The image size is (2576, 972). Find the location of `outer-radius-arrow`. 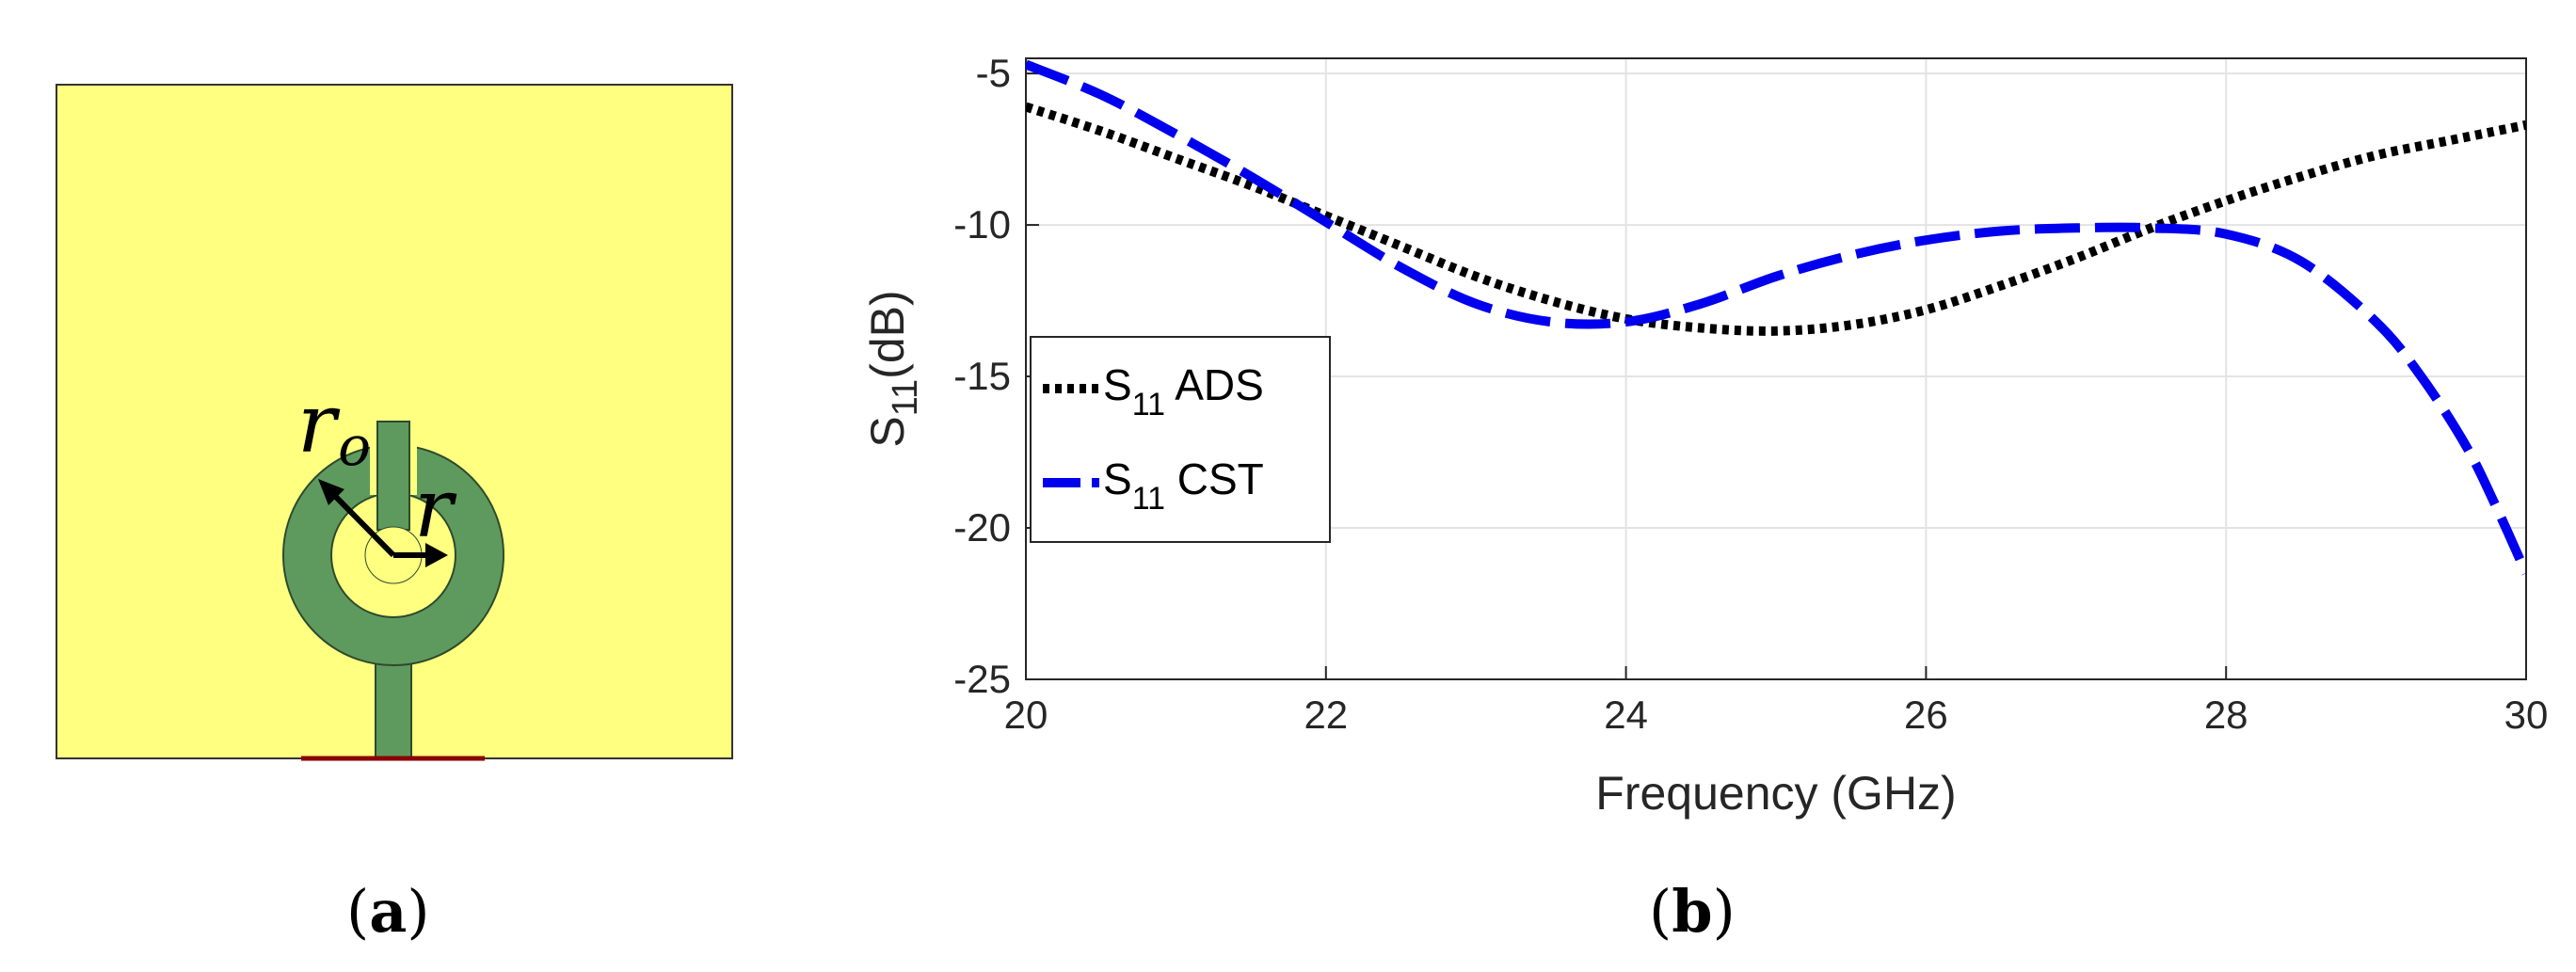

outer-radius-arrow is located at coordinates (359, 521).